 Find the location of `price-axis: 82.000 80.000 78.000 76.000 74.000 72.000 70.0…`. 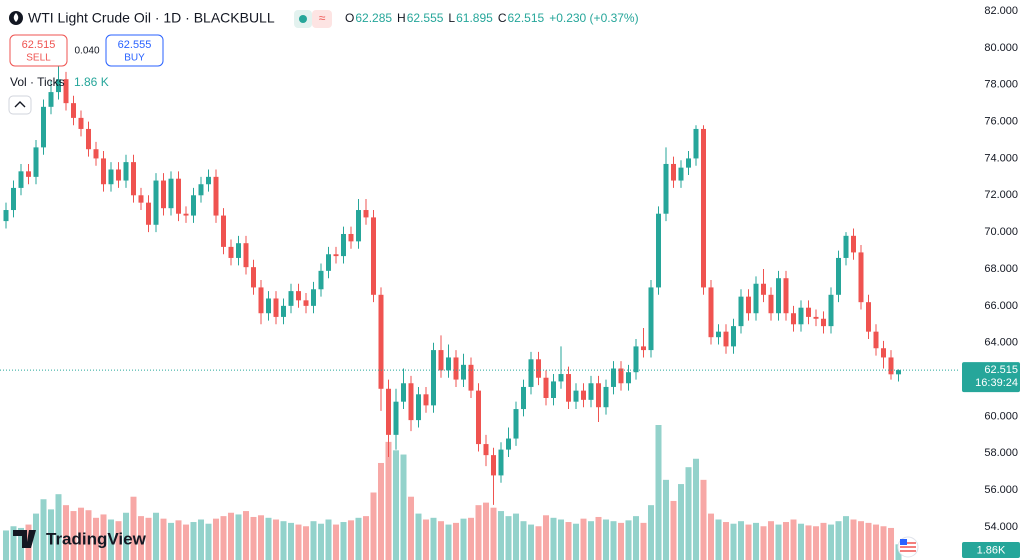

price-axis: 82.000 80.000 78.000 76.000 74.000 72.000 70.0… is located at coordinates (990, 269).